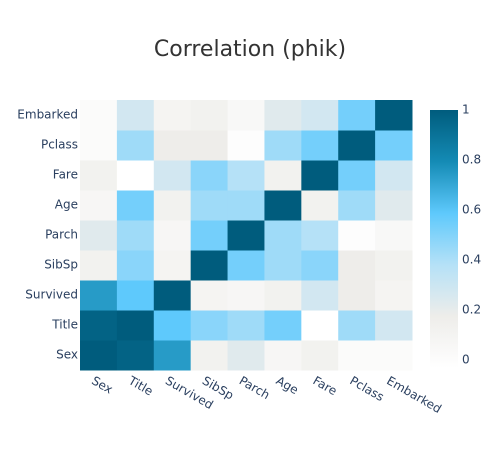 The width and height of the screenshot is (500, 450). Describe the element at coordinates (325, 386) in the screenshot. I see `x-tick-label: Fare` at that location.